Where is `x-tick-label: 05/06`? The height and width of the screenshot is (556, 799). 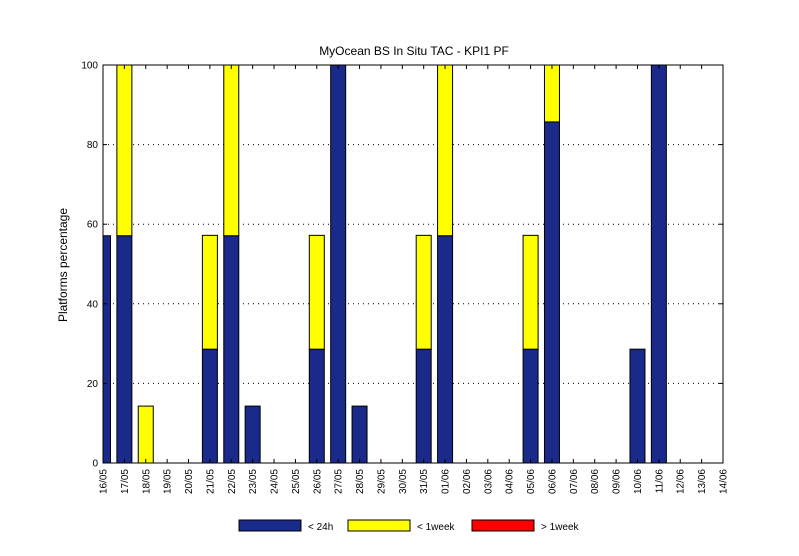
x-tick-label: 05/06 is located at coordinates (531, 481).